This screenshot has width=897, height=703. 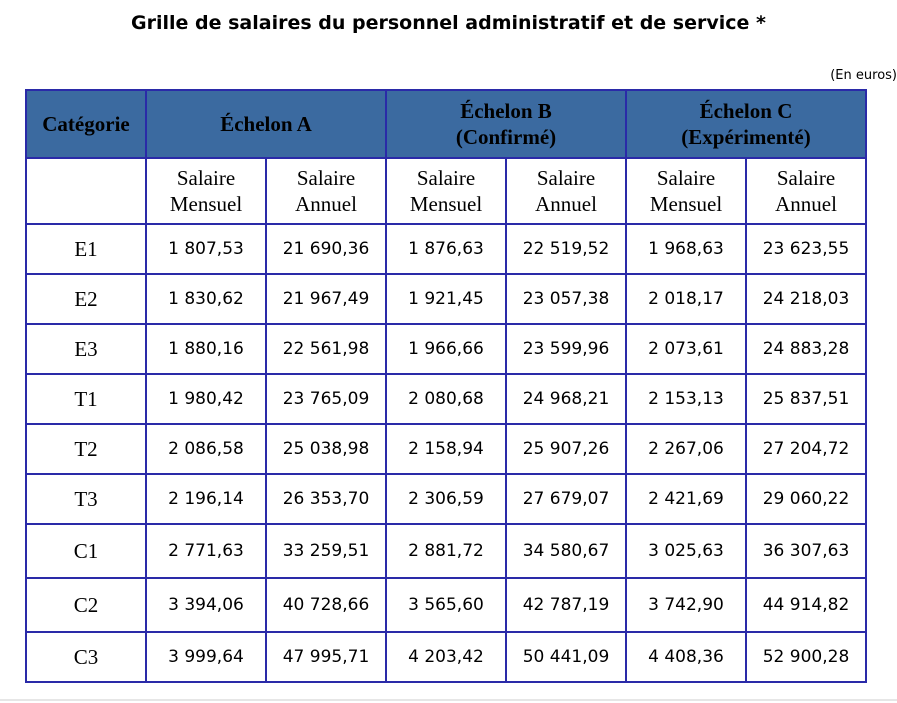 What do you see at coordinates (806, 249) in the screenshot?
I see `salary-cell: 23 623,55` at bounding box center [806, 249].